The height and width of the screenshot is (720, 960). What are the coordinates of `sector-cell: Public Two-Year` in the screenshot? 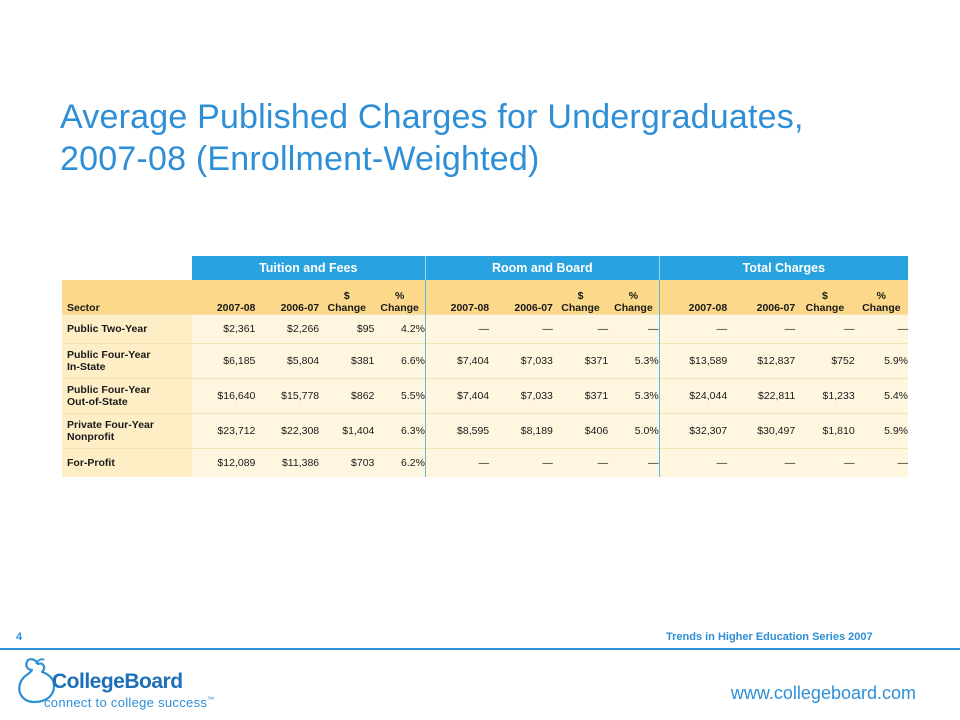 It's located at (127, 329).